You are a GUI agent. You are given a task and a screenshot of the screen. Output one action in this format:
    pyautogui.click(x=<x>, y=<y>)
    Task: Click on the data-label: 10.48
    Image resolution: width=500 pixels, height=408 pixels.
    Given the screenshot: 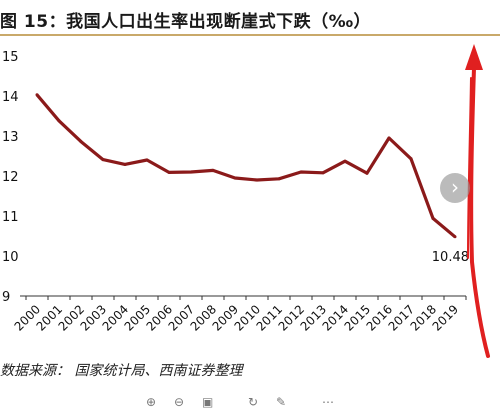 What is the action you would take?
    pyautogui.click(x=450, y=257)
    